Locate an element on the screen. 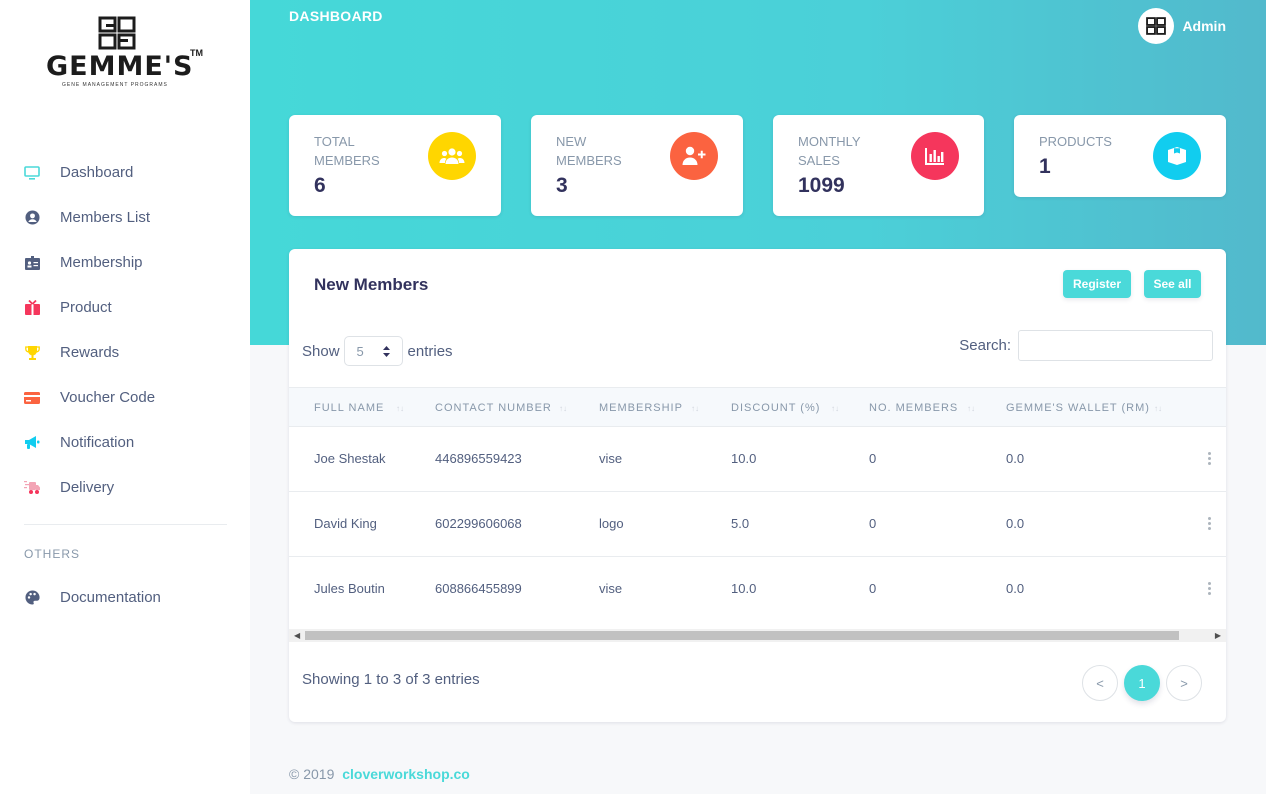  sidebar-divider is located at coordinates (125, 524).